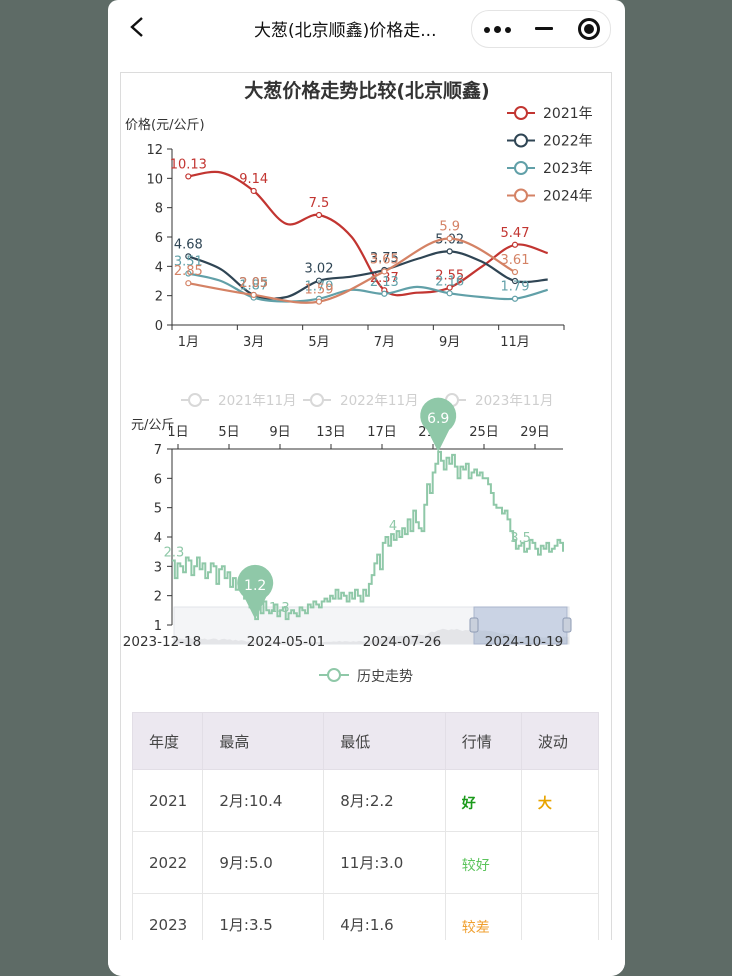 Image resolution: width=732 pixels, height=976 pixels. What do you see at coordinates (514, 401) in the screenshot?
I see `legend-label: 2023年11月` at bounding box center [514, 401].